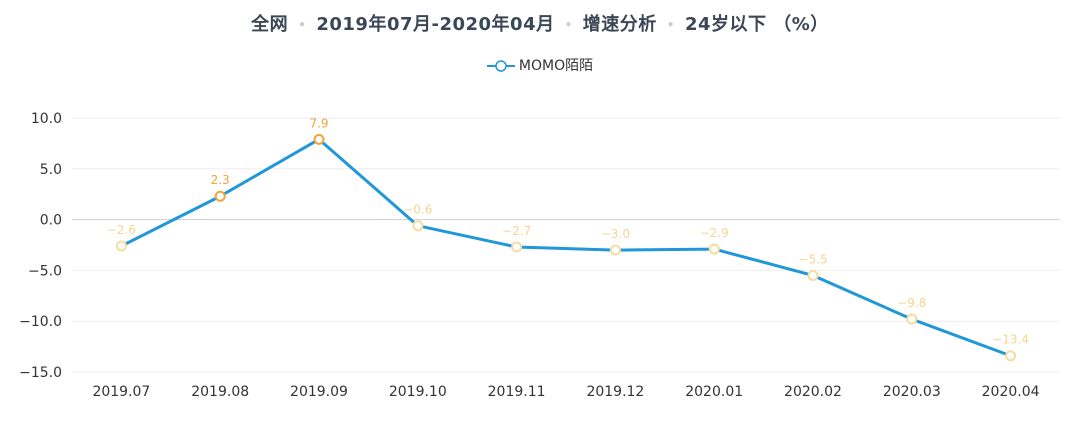 The image size is (1080, 423). Describe the element at coordinates (615, 392) in the screenshot. I see `x-tick-label: 2019.12` at that location.